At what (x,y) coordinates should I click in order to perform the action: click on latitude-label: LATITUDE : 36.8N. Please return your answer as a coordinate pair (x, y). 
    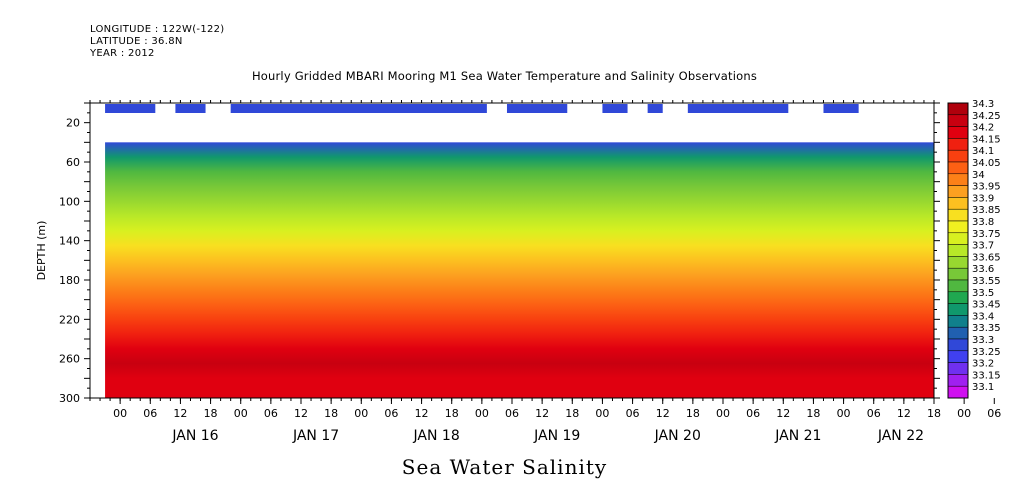
    Looking at the image, I should click on (136, 41).